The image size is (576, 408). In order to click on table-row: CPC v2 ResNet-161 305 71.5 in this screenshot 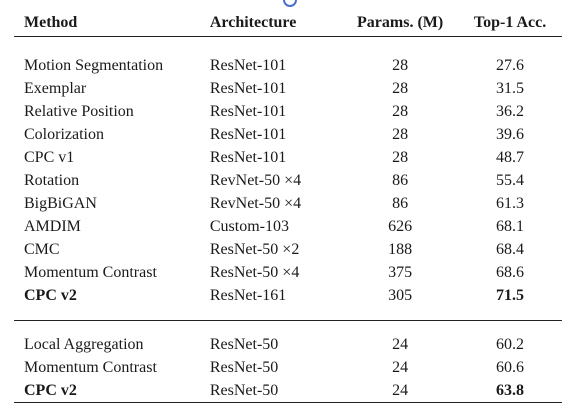, I will do `click(288, 295)`.